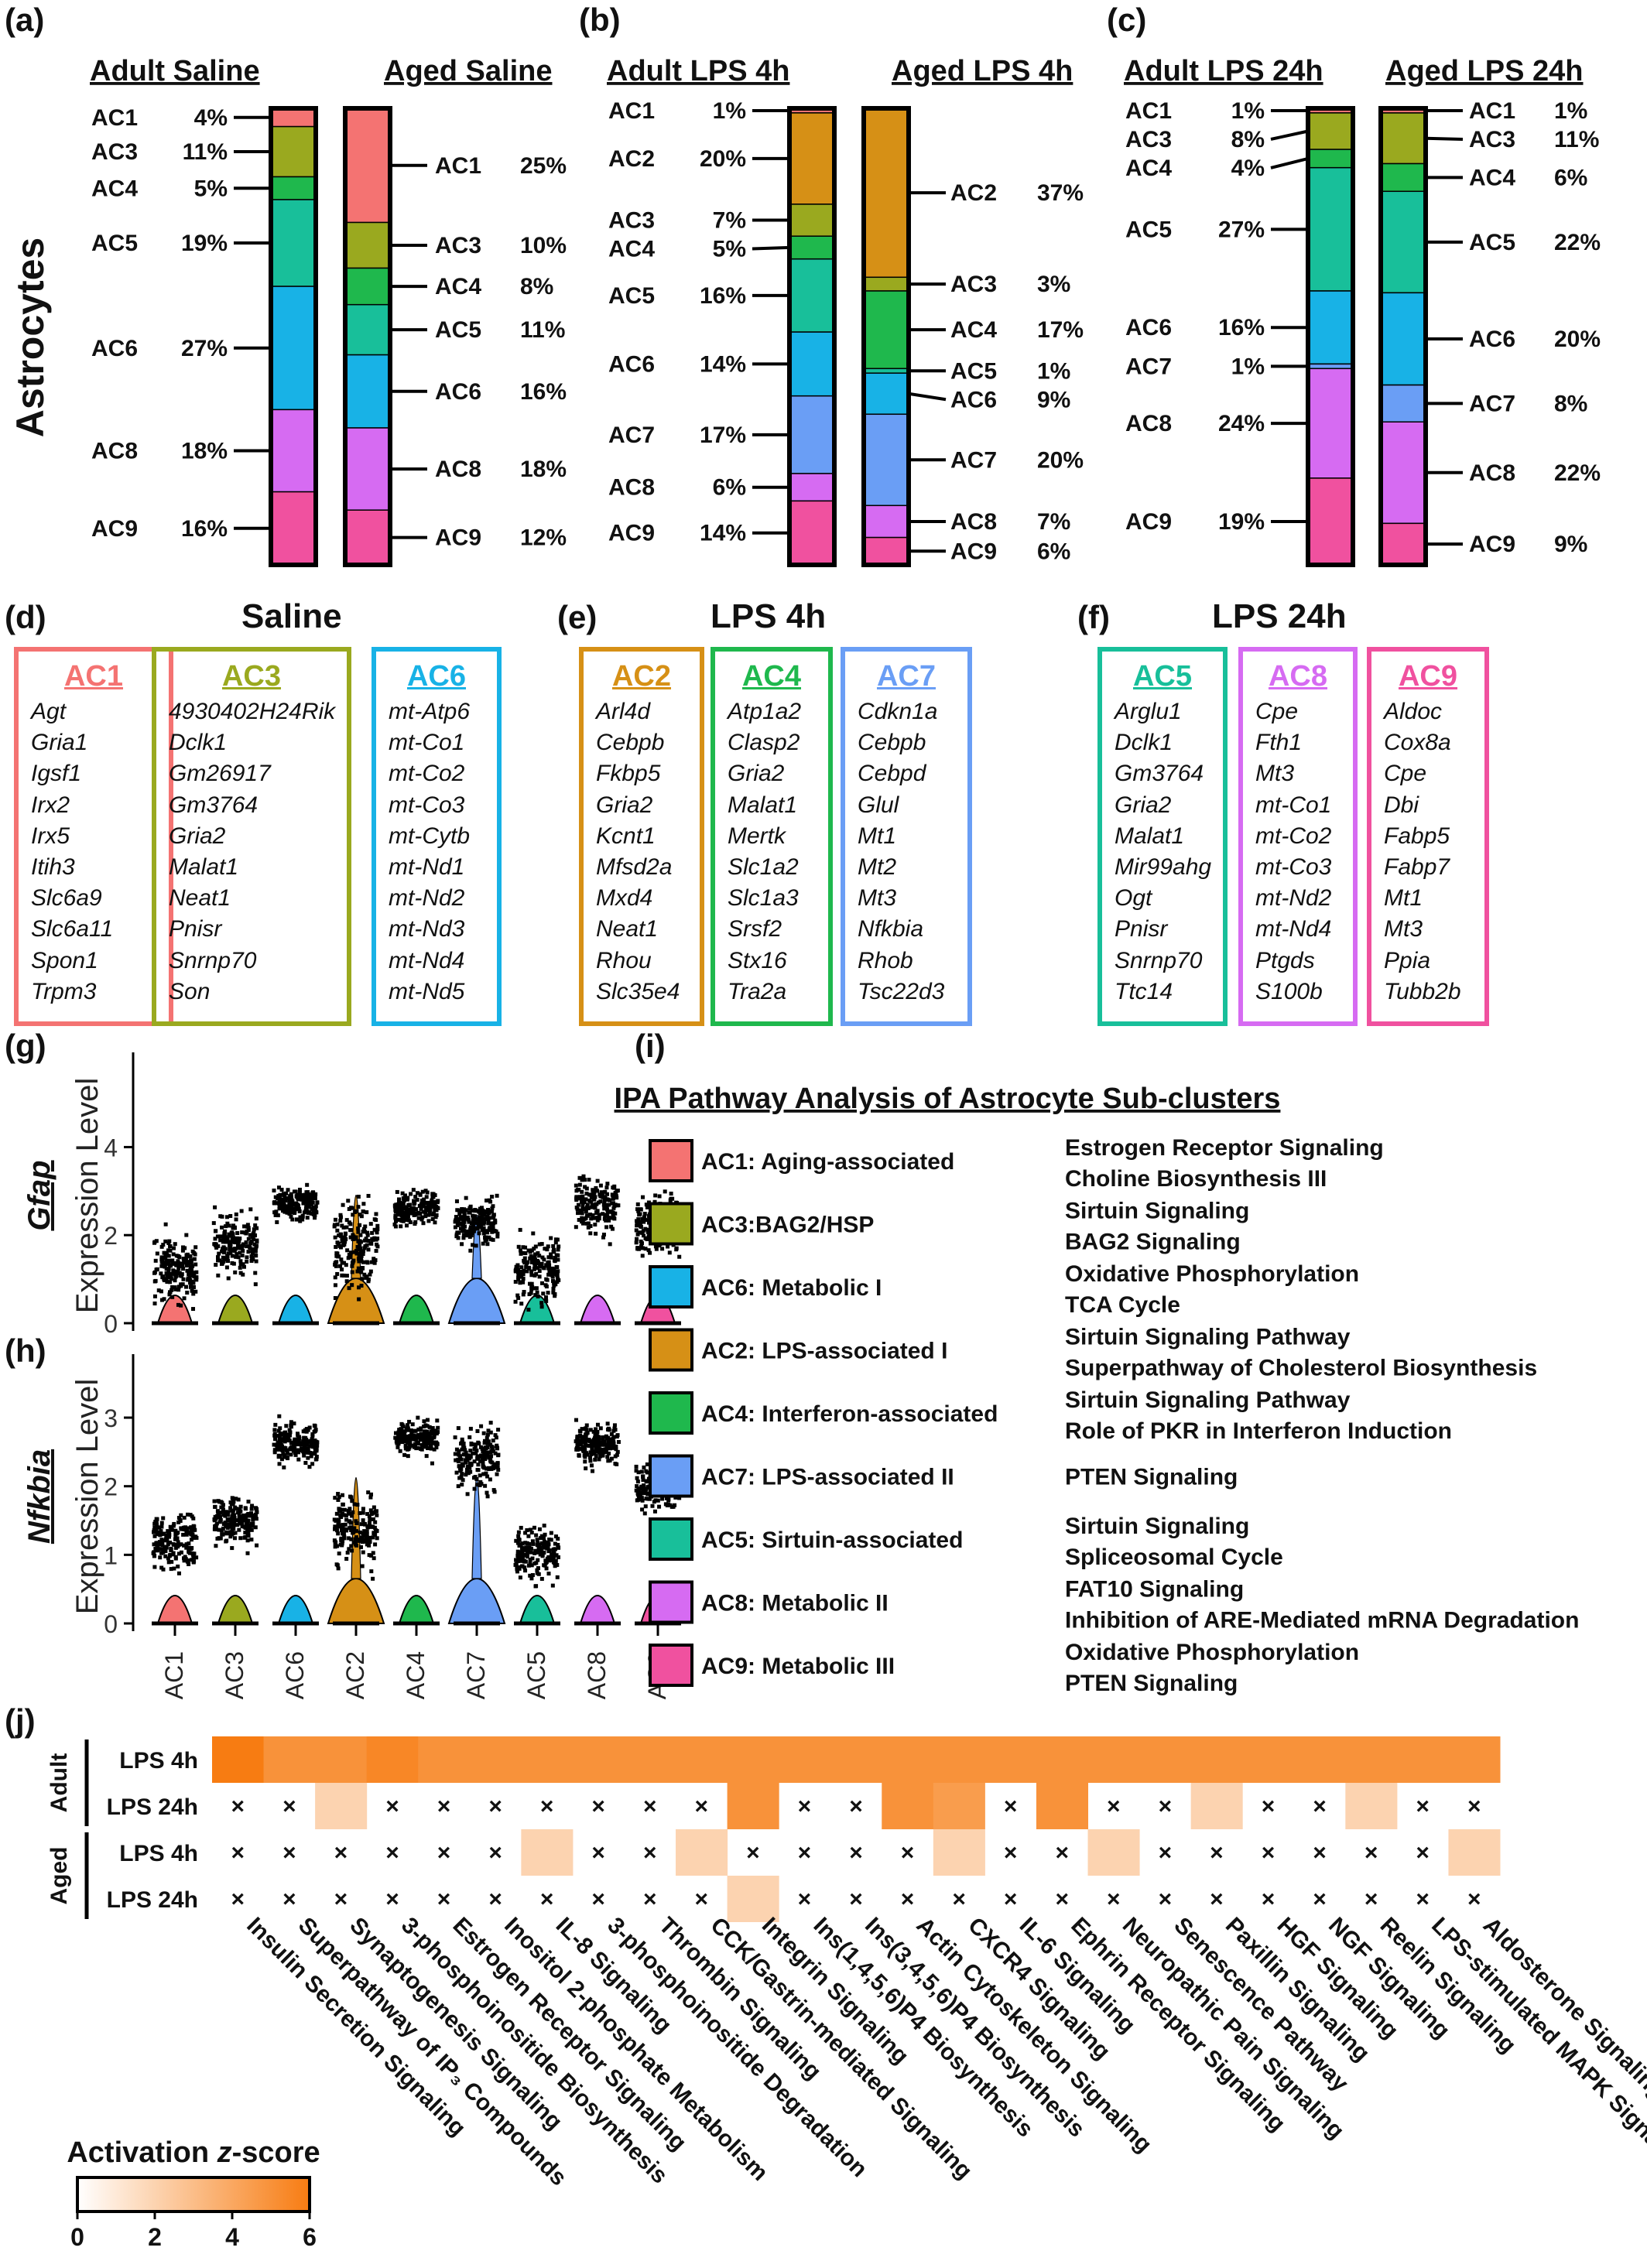 The width and height of the screenshot is (1647, 2268). Describe the element at coordinates (1403, 177) in the screenshot. I see `bar-segment-AC4` at that location.